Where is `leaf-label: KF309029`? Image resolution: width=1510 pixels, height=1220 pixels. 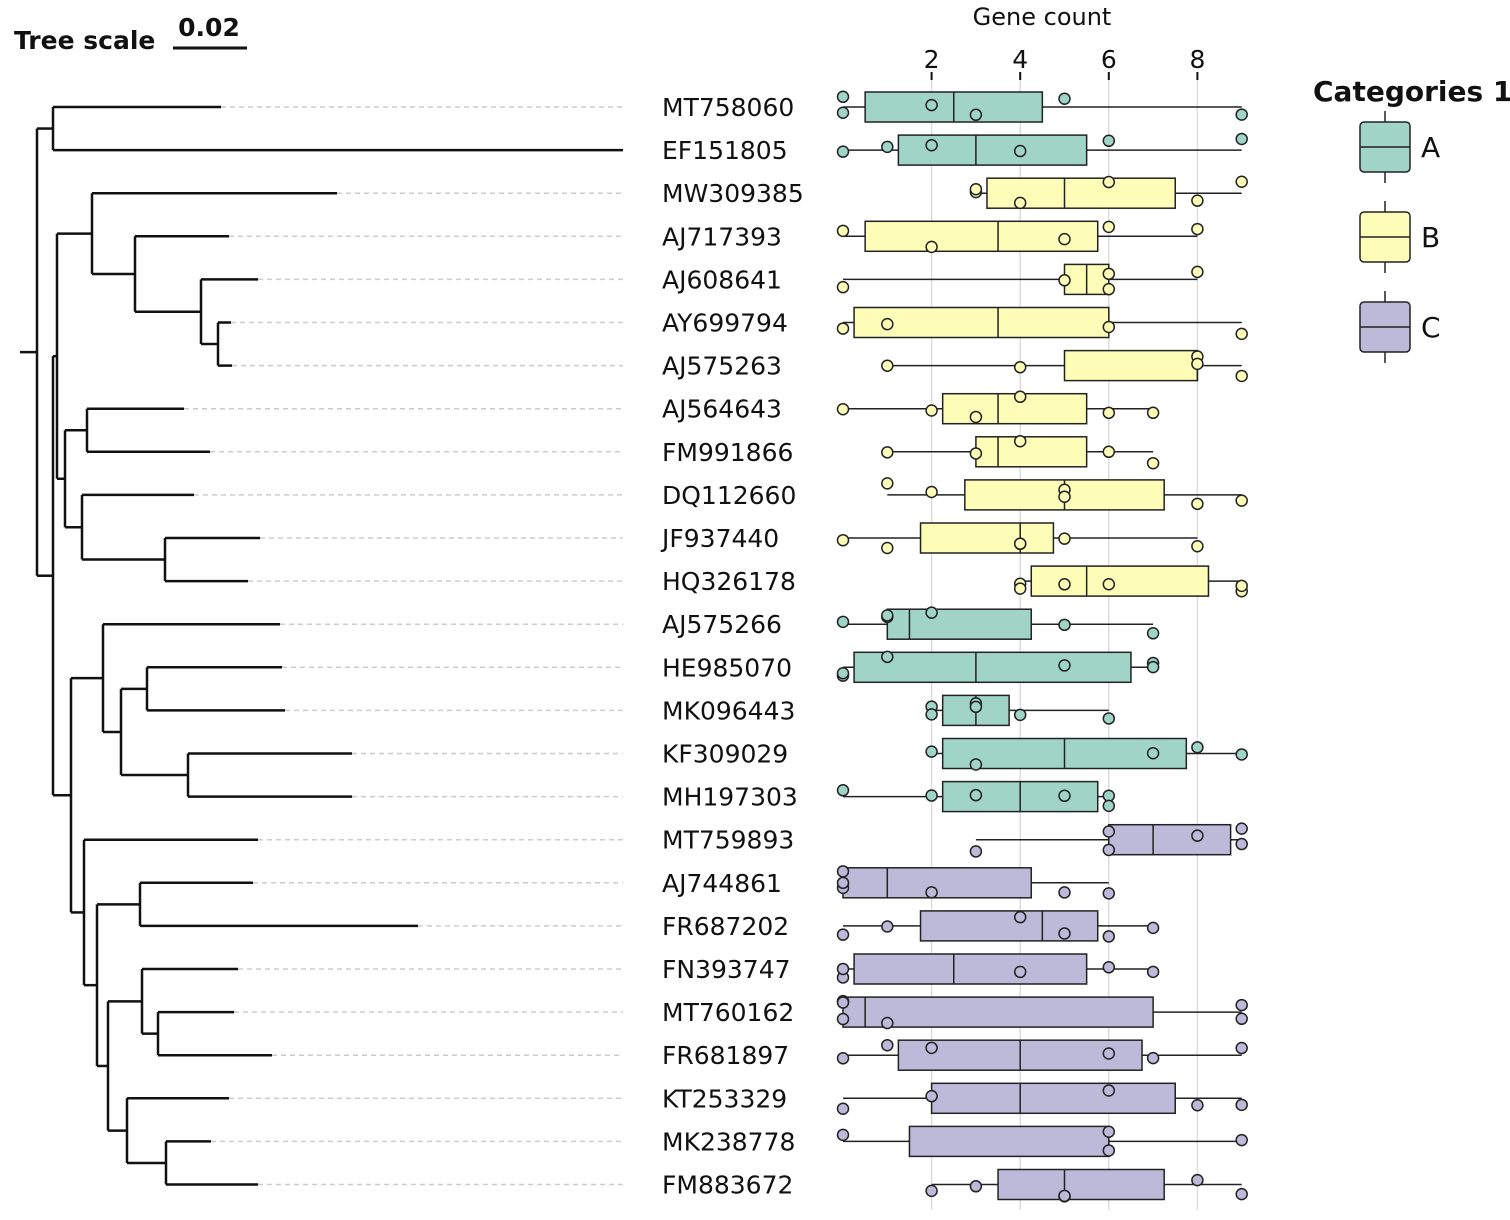
leaf-label: KF309029 is located at coordinates (725, 754).